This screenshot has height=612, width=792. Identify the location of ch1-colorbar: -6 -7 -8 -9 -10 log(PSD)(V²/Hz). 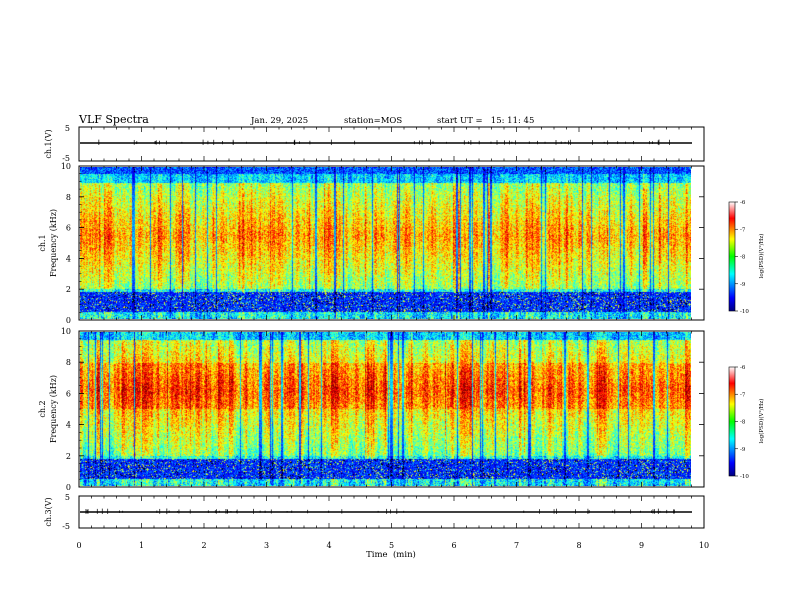
(746, 257).